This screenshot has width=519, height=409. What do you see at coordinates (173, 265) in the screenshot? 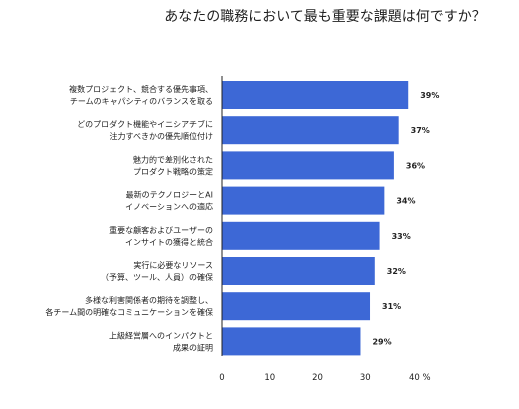
I see `category-label-6-line-1: 実行に必要なリソース` at bounding box center [173, 265].